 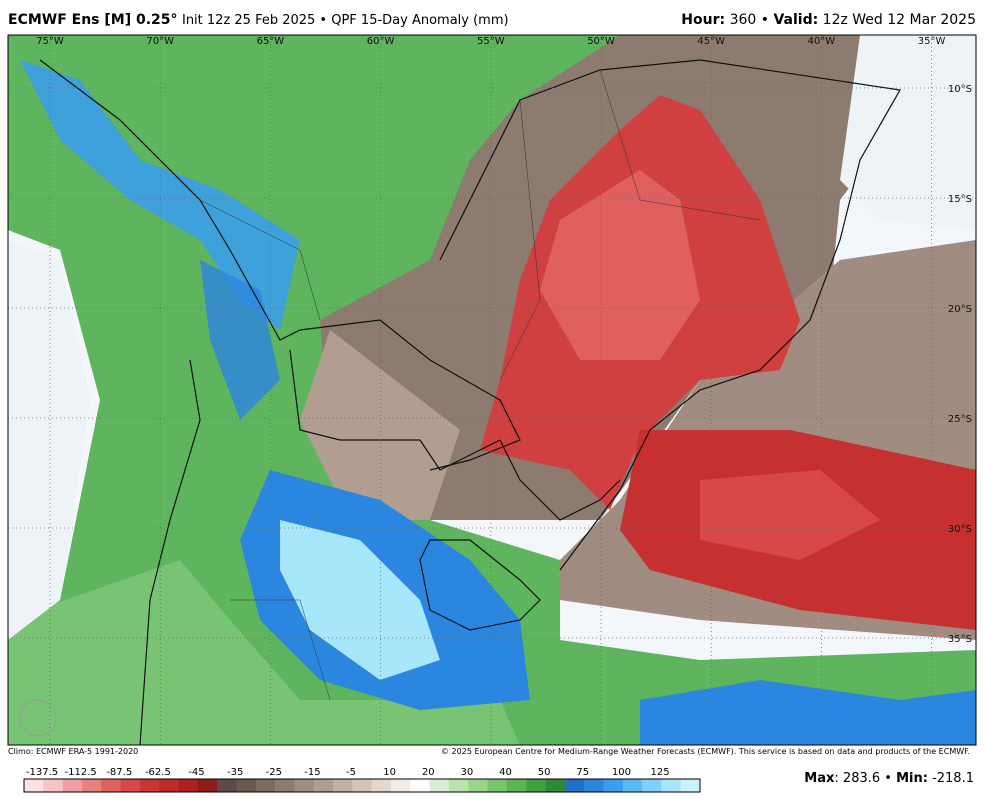 What do you see at coordinates (196, 772) in the screenshot?
I see `colorbar-label: -45` at bounding box center [196, 772].